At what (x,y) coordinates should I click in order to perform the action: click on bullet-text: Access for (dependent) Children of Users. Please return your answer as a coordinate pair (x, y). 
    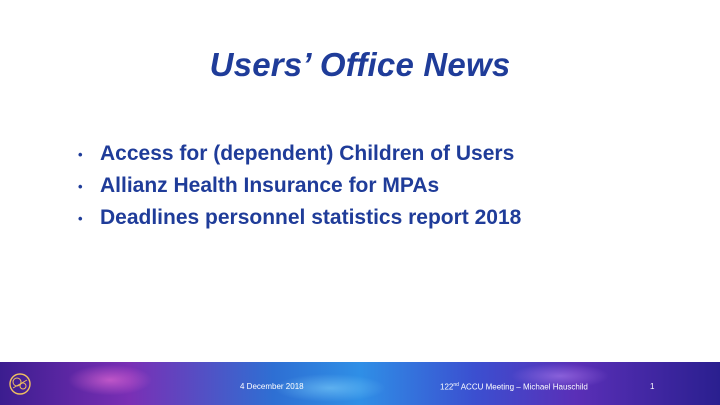
    Looking at the image, I should click on (307, 153).